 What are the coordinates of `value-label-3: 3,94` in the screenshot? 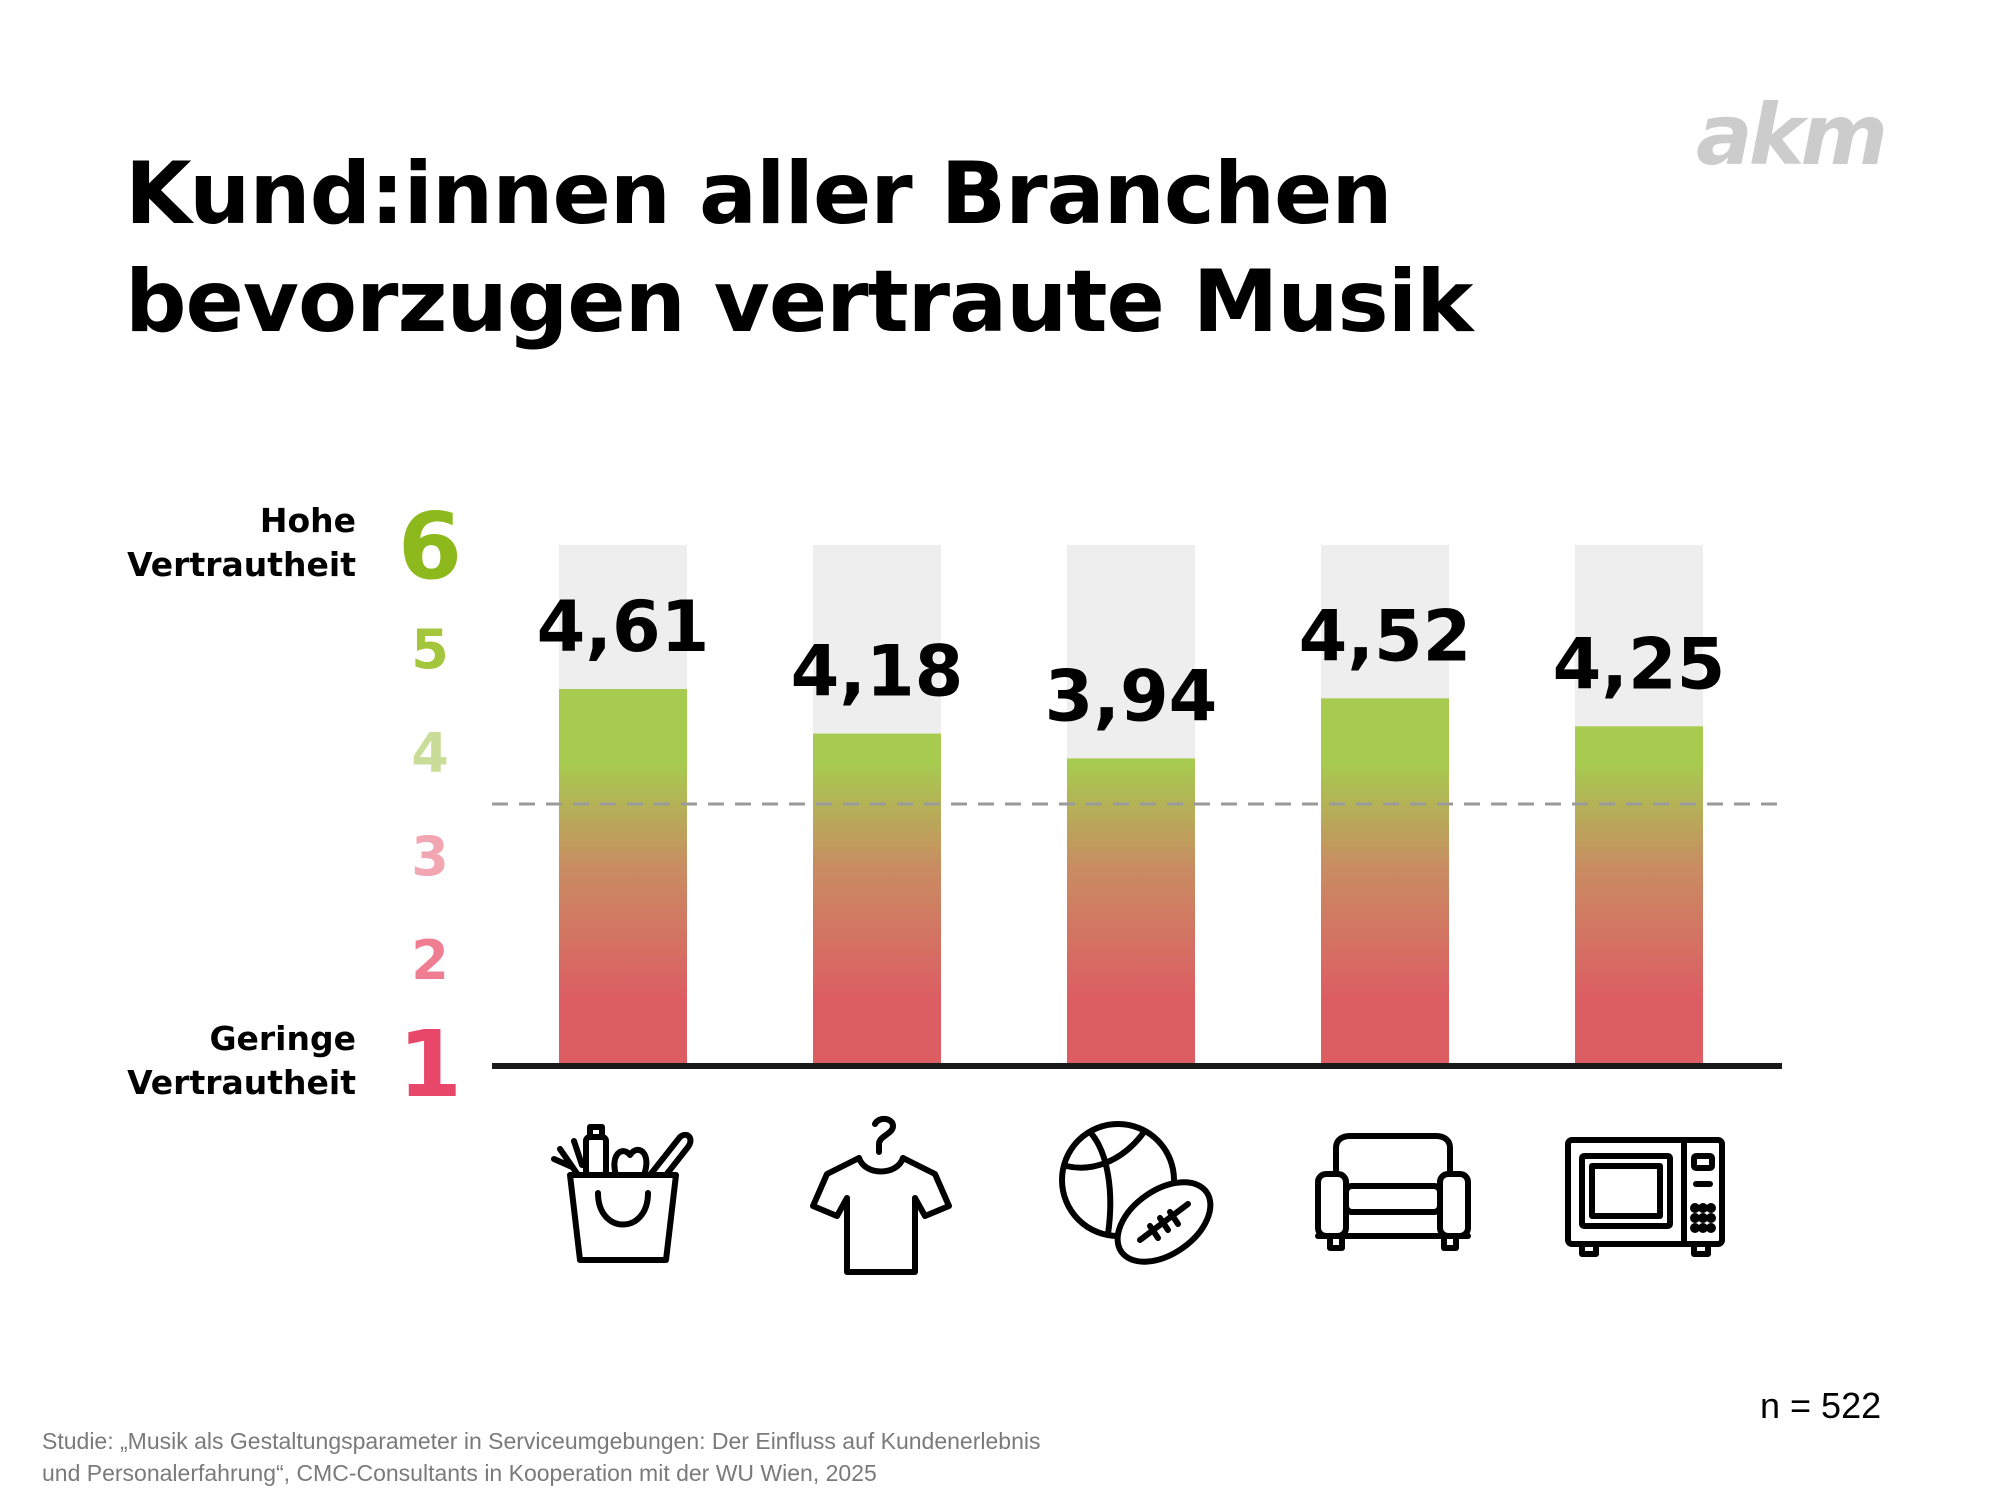 It's located at (1131, 696).